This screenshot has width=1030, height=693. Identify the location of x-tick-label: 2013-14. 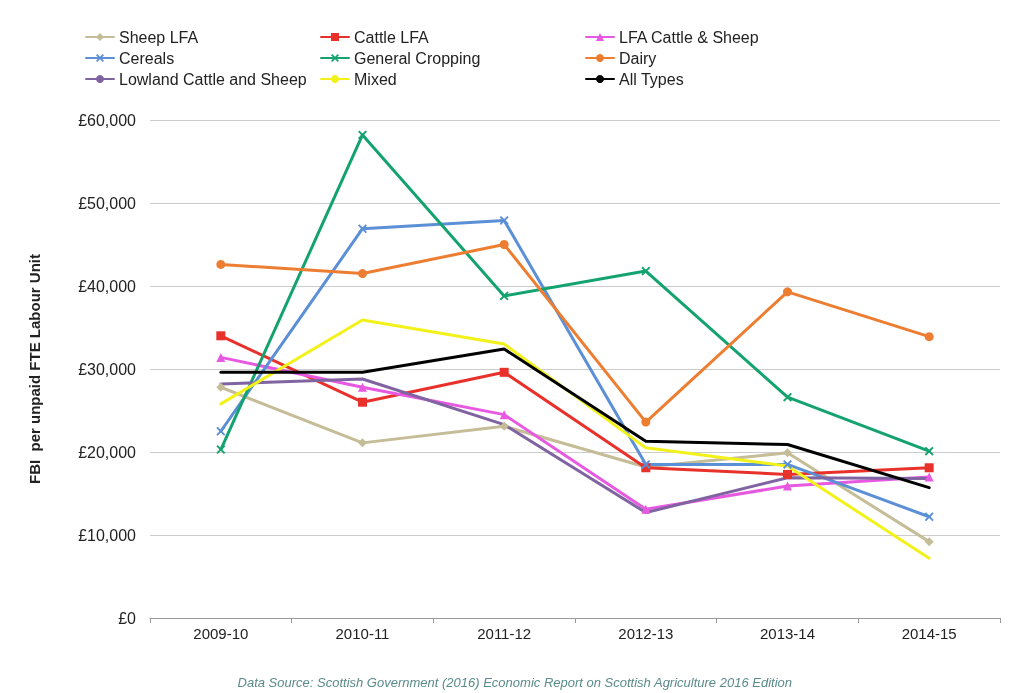
(787, 633).